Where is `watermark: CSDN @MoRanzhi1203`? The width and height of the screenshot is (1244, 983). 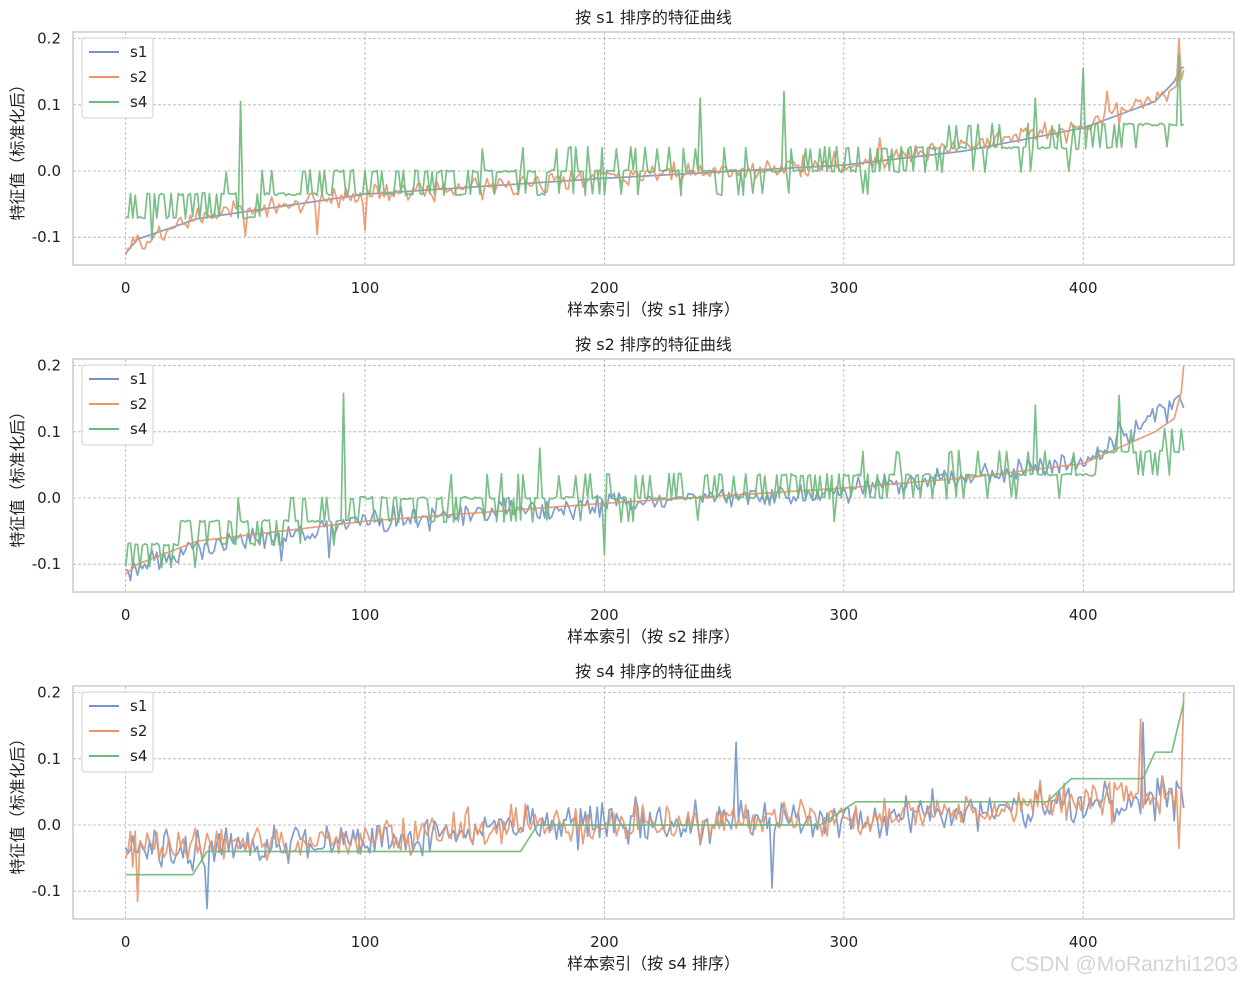
watermark: CSDN @MoRanzhi1203 is located at coordinates (1124, 964).